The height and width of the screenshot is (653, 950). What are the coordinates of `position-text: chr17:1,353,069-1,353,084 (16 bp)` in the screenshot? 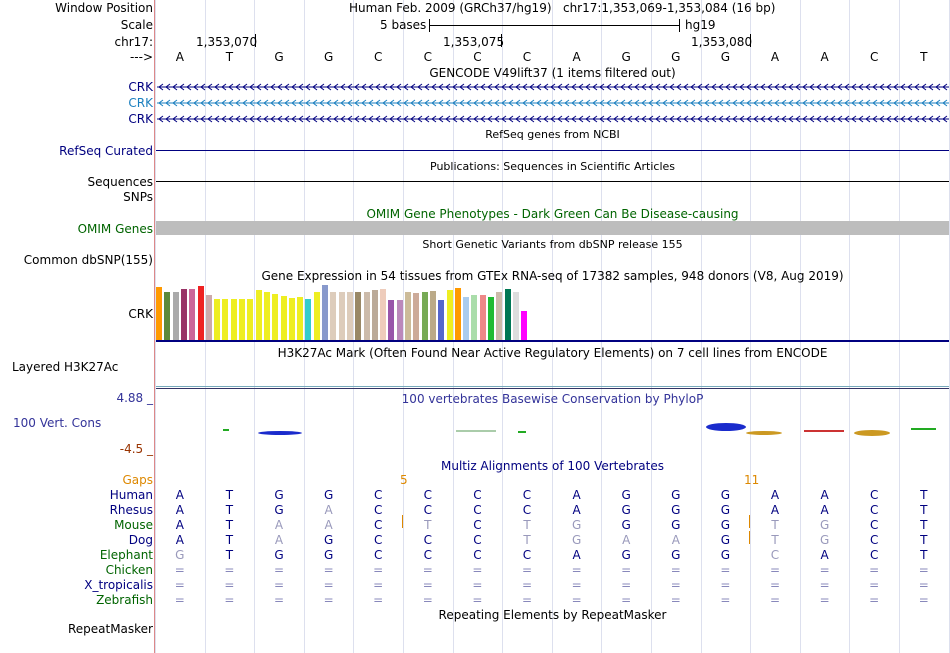 It's located at (669, 8).